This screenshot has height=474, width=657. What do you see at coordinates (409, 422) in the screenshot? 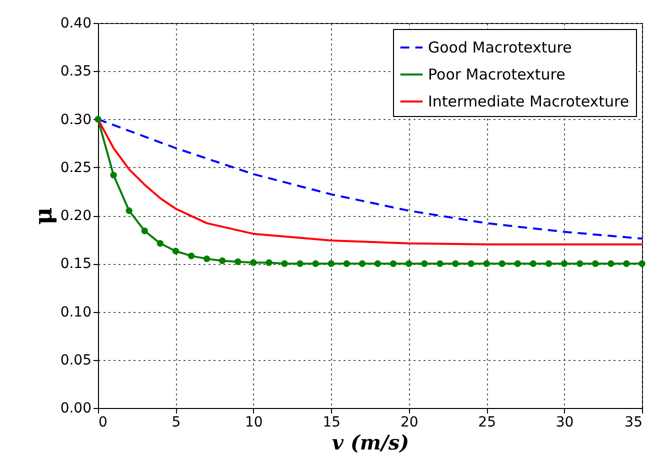
I see `x-tick-label: 20` at bounding box center [409, 422].